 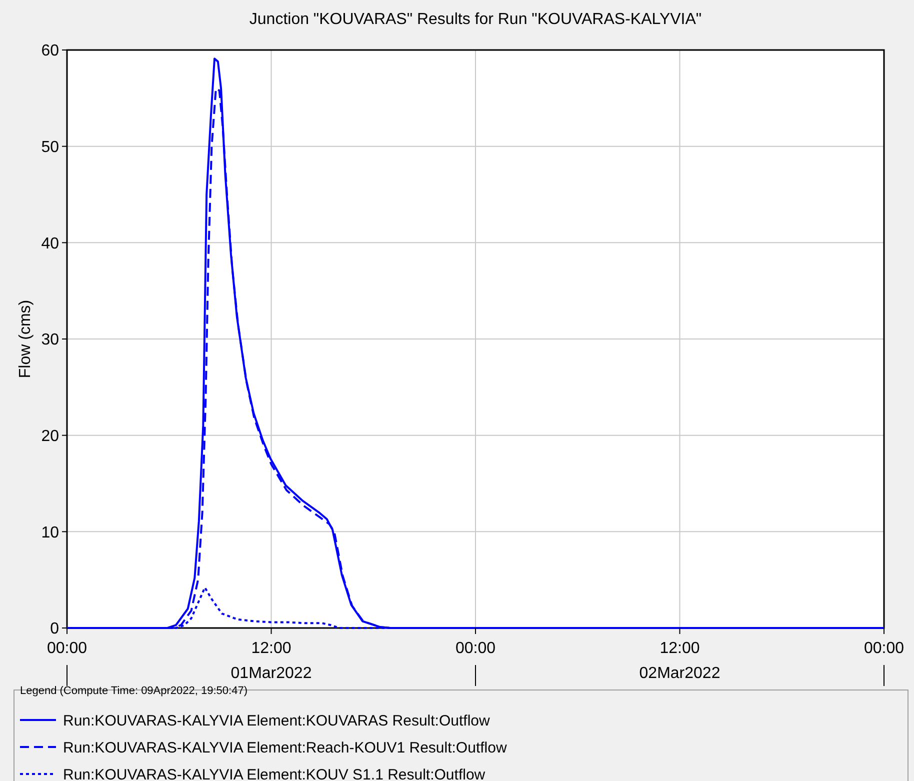 I want to click on legend-label: Run:KOUVARAS-KALYVIA Element:KOUV S1.1 Result:Outflow, so click(x=274, y=773).